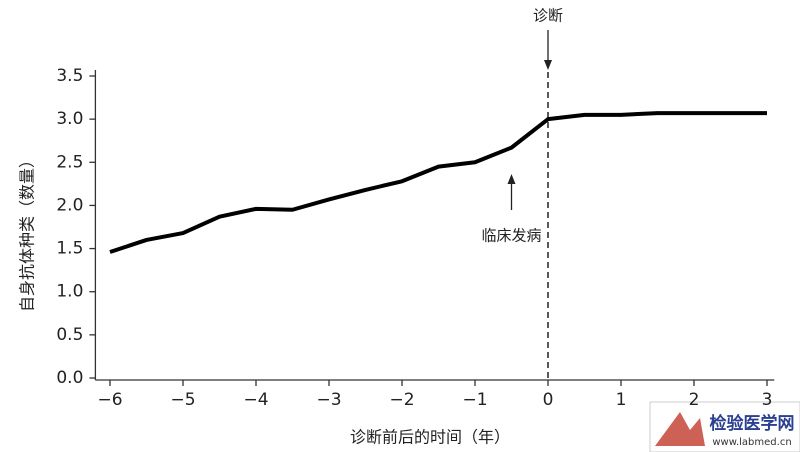 The height and width of the screenshot is (452, 800). I want to click on diagnosis-arrowhead, so click(548, 65).